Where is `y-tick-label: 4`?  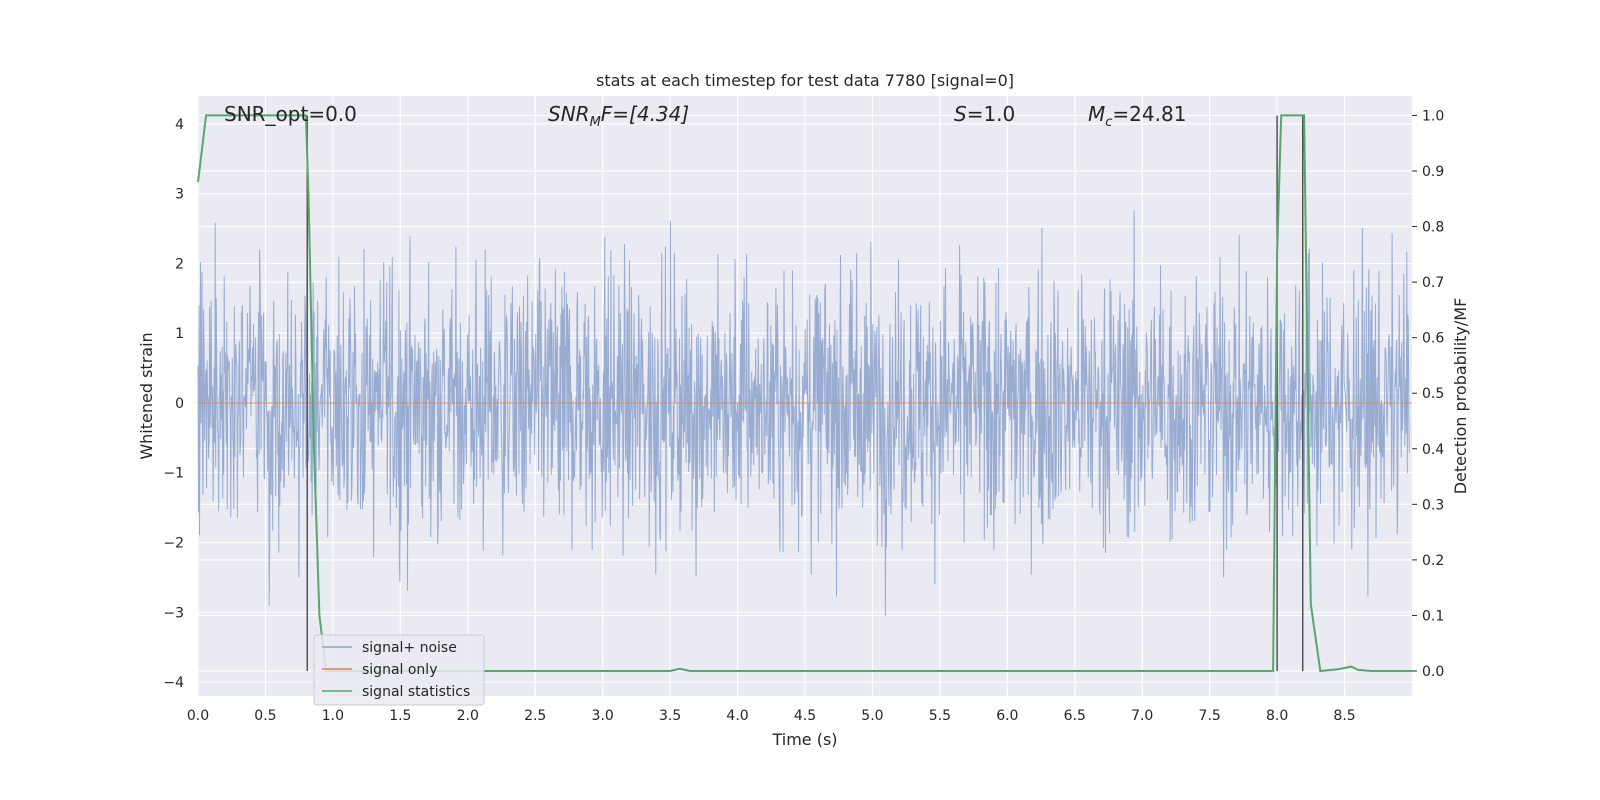
y-tick-label: 4 is located at coordinates (179, 125).